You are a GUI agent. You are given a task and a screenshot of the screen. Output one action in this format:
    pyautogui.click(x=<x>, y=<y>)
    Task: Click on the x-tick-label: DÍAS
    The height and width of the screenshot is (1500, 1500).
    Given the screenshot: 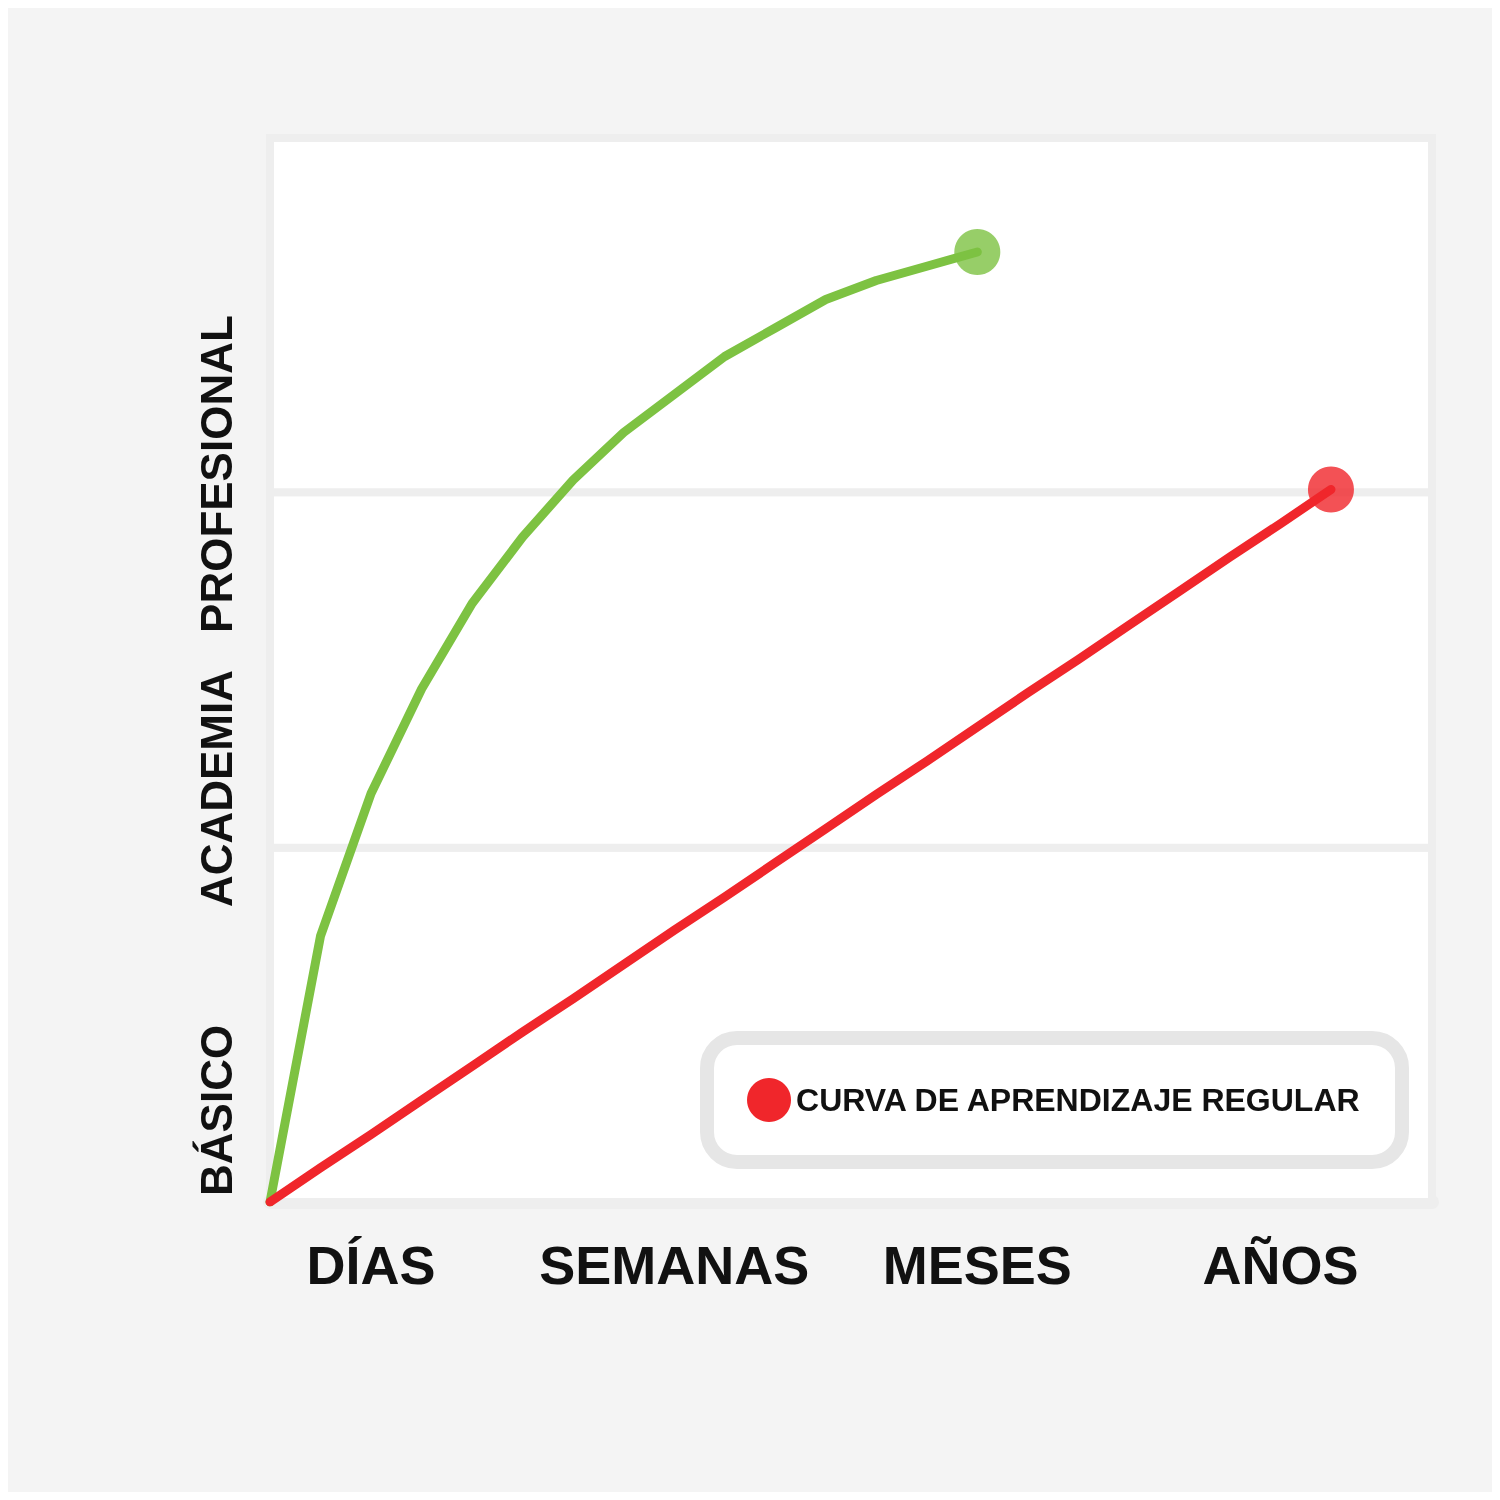 What is the action you would take?
    pyautogui.click(x=371, y=1265)
    